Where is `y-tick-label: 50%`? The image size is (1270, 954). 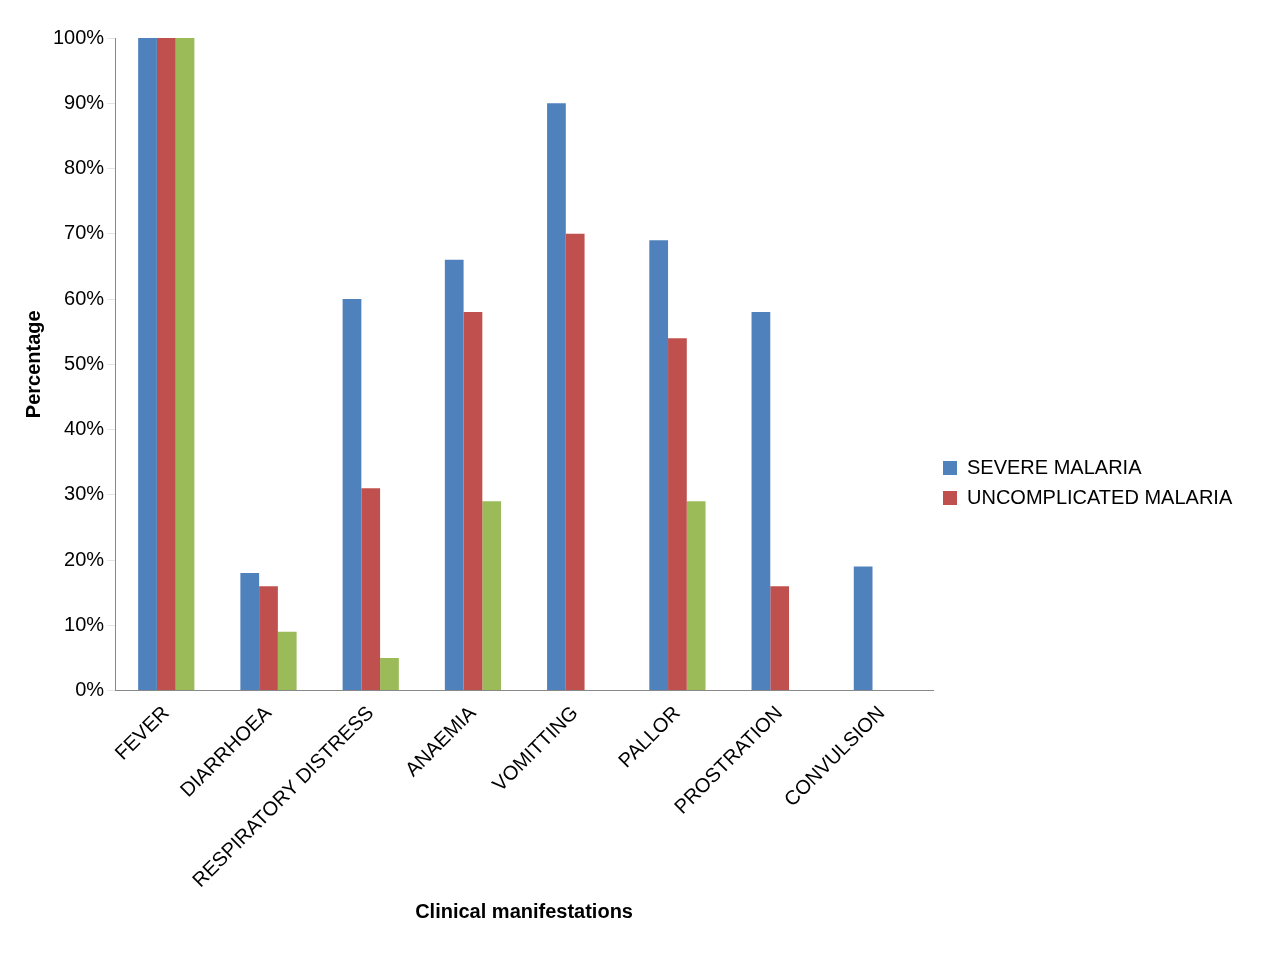
y-tick-label: 50% is located at coordinates (84, 362).